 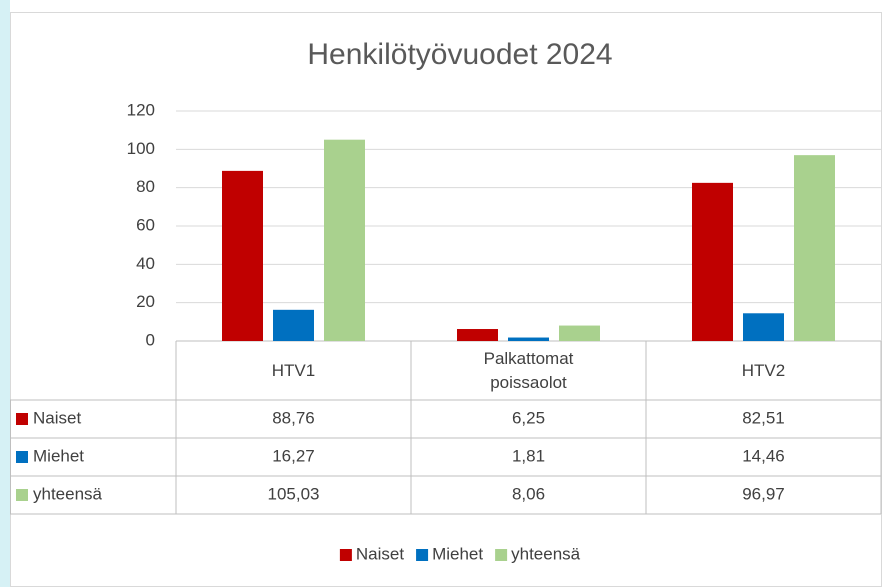 What do you see at coordinates (145, 263) in the screenshot?
I see `y-tick-label: 40` at bounding box center [145, 263].